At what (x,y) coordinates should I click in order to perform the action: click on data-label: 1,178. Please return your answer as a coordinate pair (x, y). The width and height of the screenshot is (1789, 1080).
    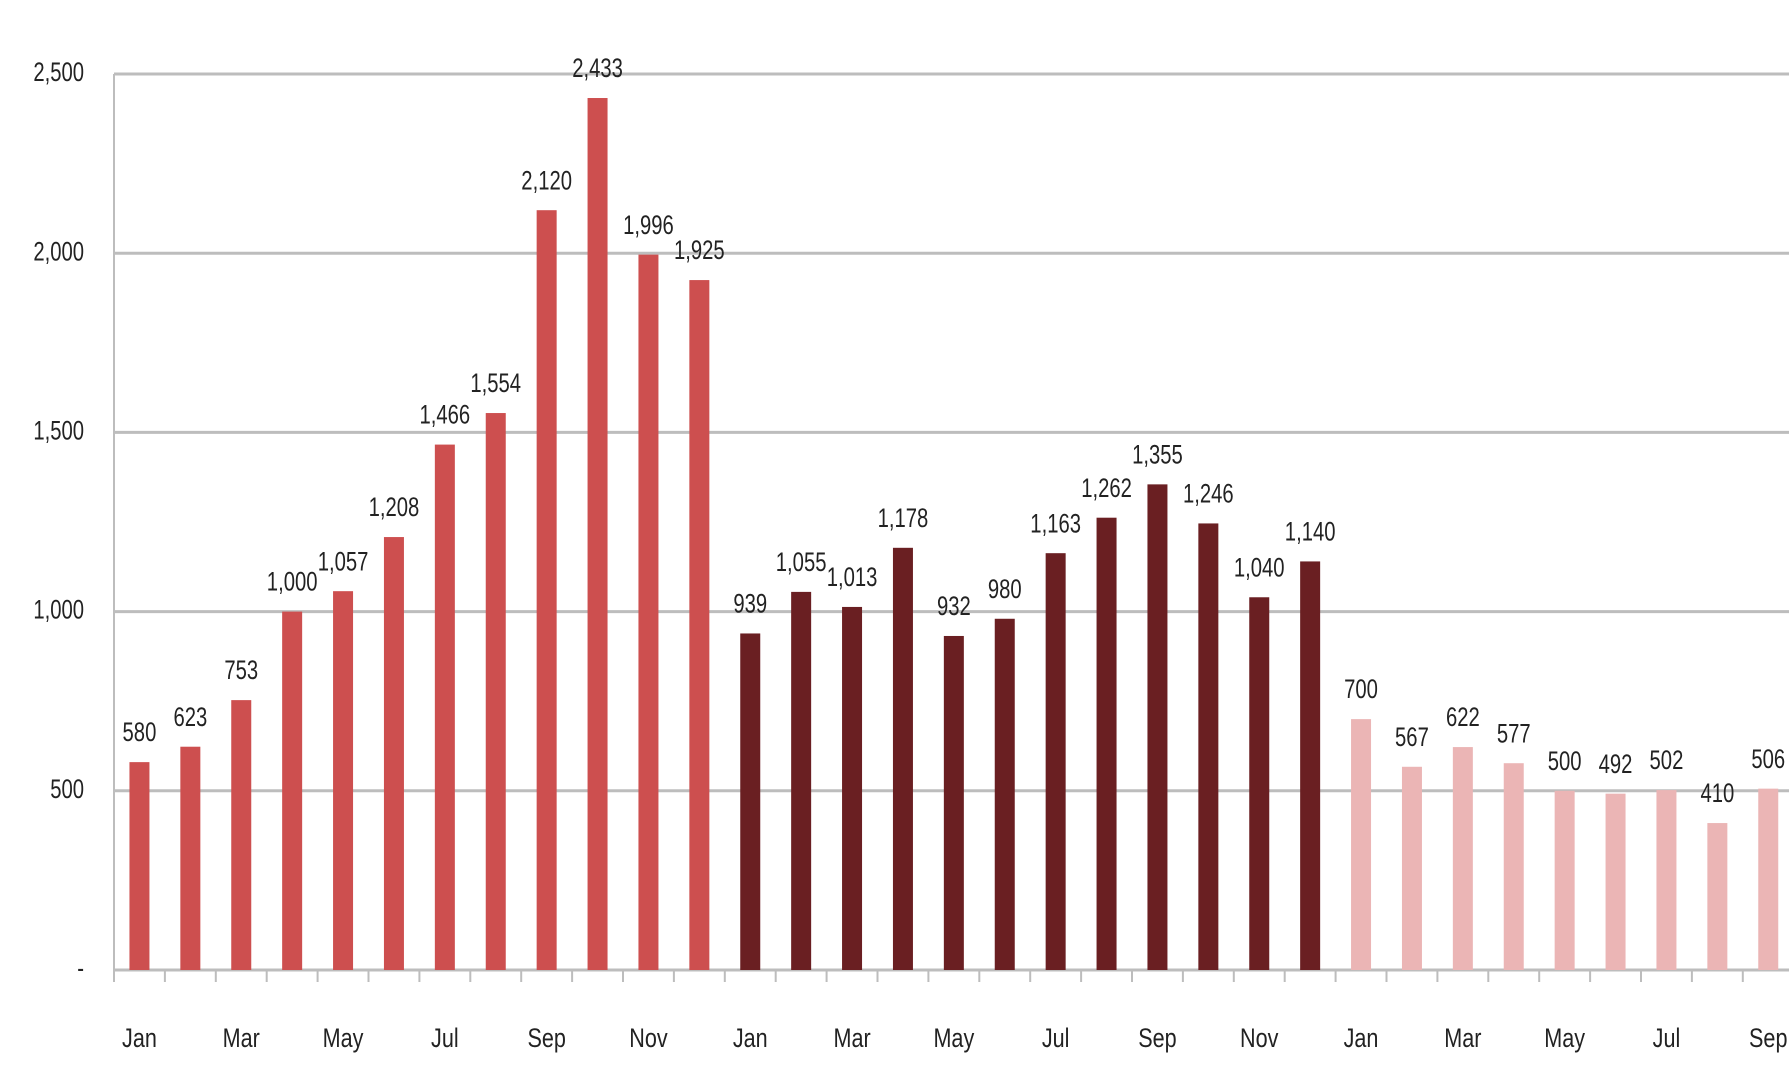
    Looking at the image, I should click on (903, 518).